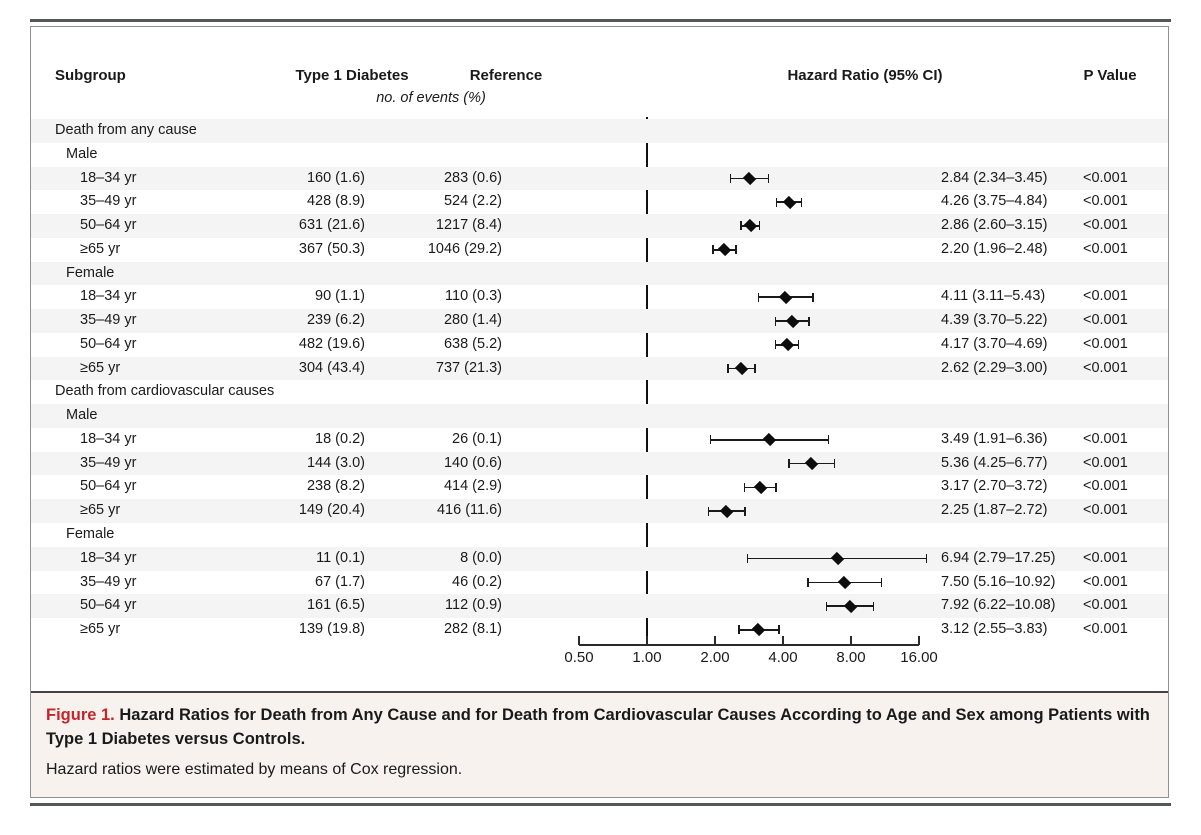 This screenshot has height=835, width=1201. Describe the element at coordinates (994, 629) in the screenshot. I see `hazard-ratio-cell: 3.12 (2.55–3.83)` at that location.